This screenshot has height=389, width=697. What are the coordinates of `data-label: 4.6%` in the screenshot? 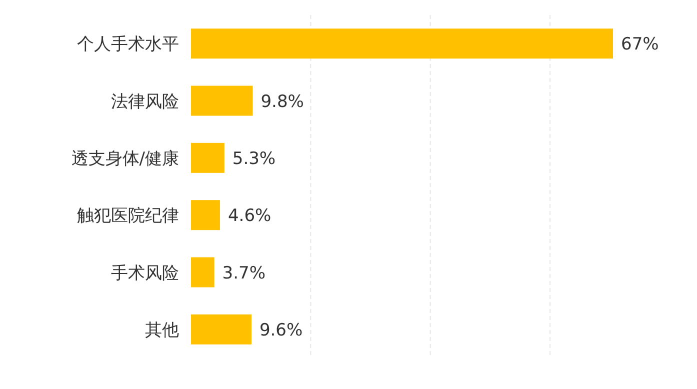 It's located at (250, 216).